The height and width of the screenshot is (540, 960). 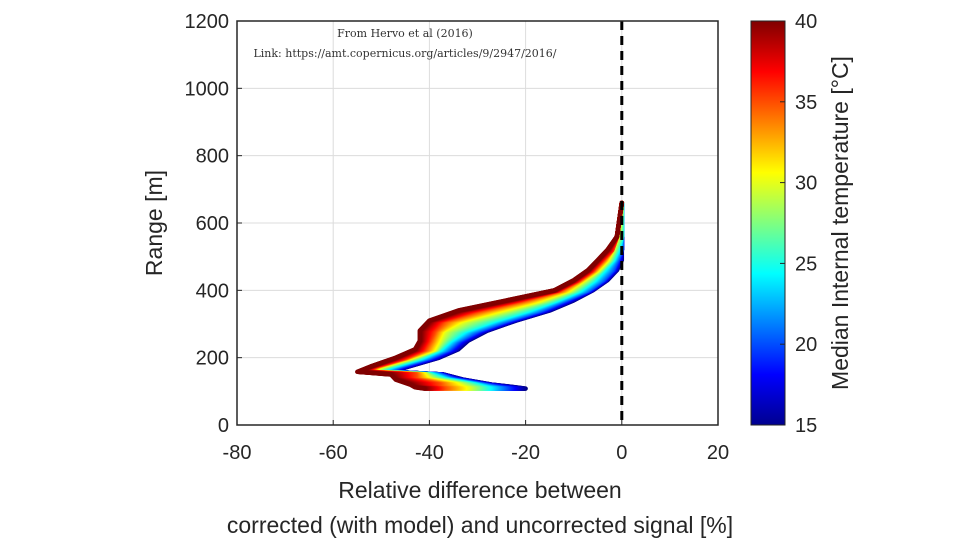 I want to click on colorbar-tick-label: 35, so click(x=806, y=103).